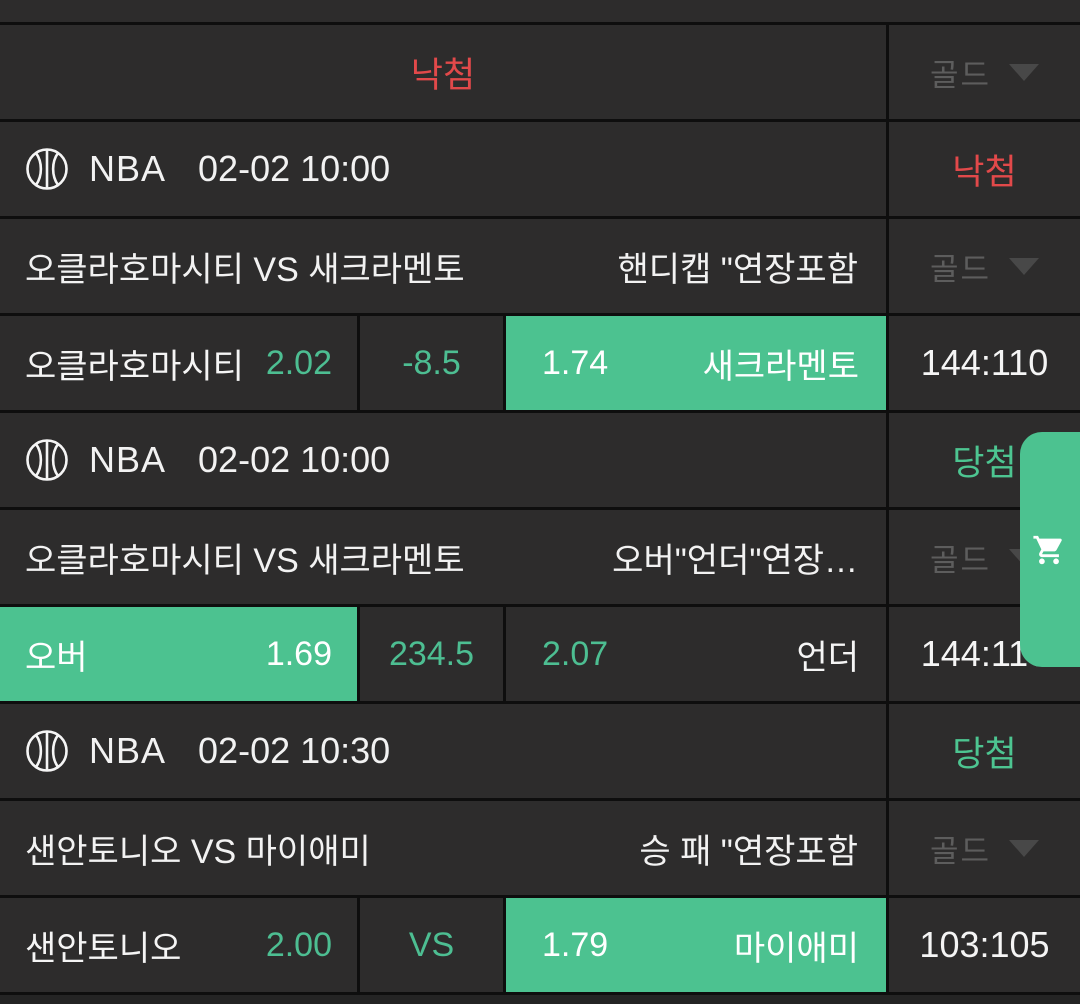  Describe the element at coordinates (796, 948) in the screenshot. I see `away-team-label: 마이애미` at that location.